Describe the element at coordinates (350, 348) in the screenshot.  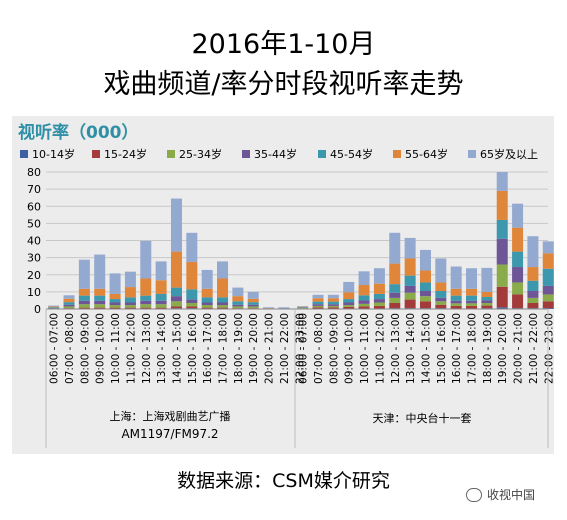
I see `x-tick-label-g1-3: 09:00 - 10:00` at that location.